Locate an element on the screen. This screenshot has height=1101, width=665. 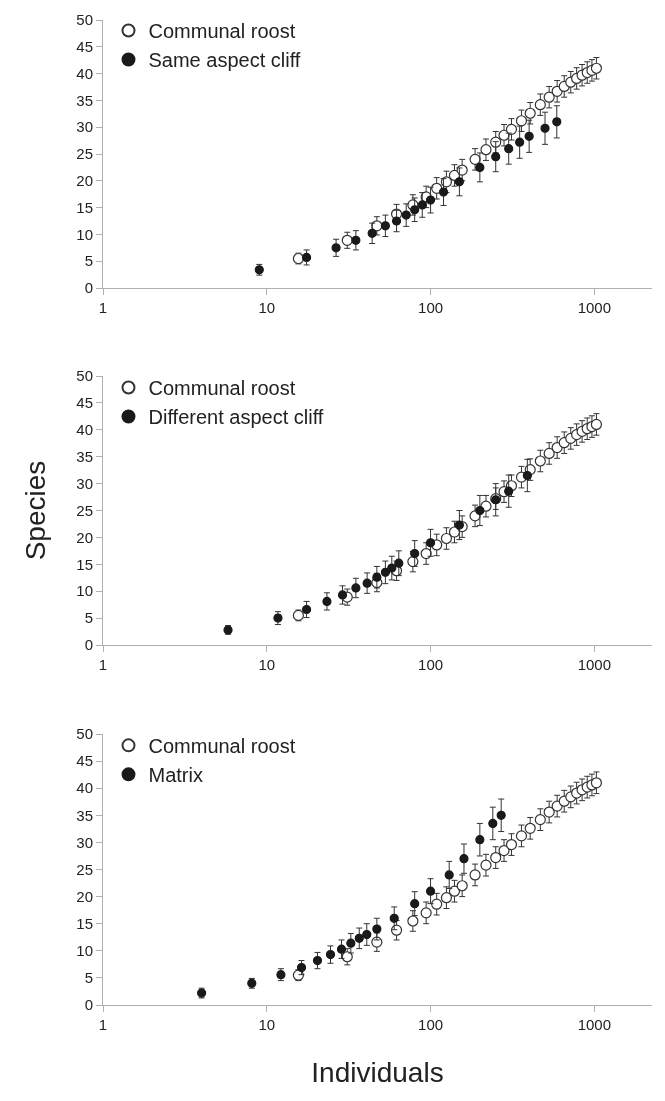
legend-label: Different aspect cliff is located at coordinates (236, 417).